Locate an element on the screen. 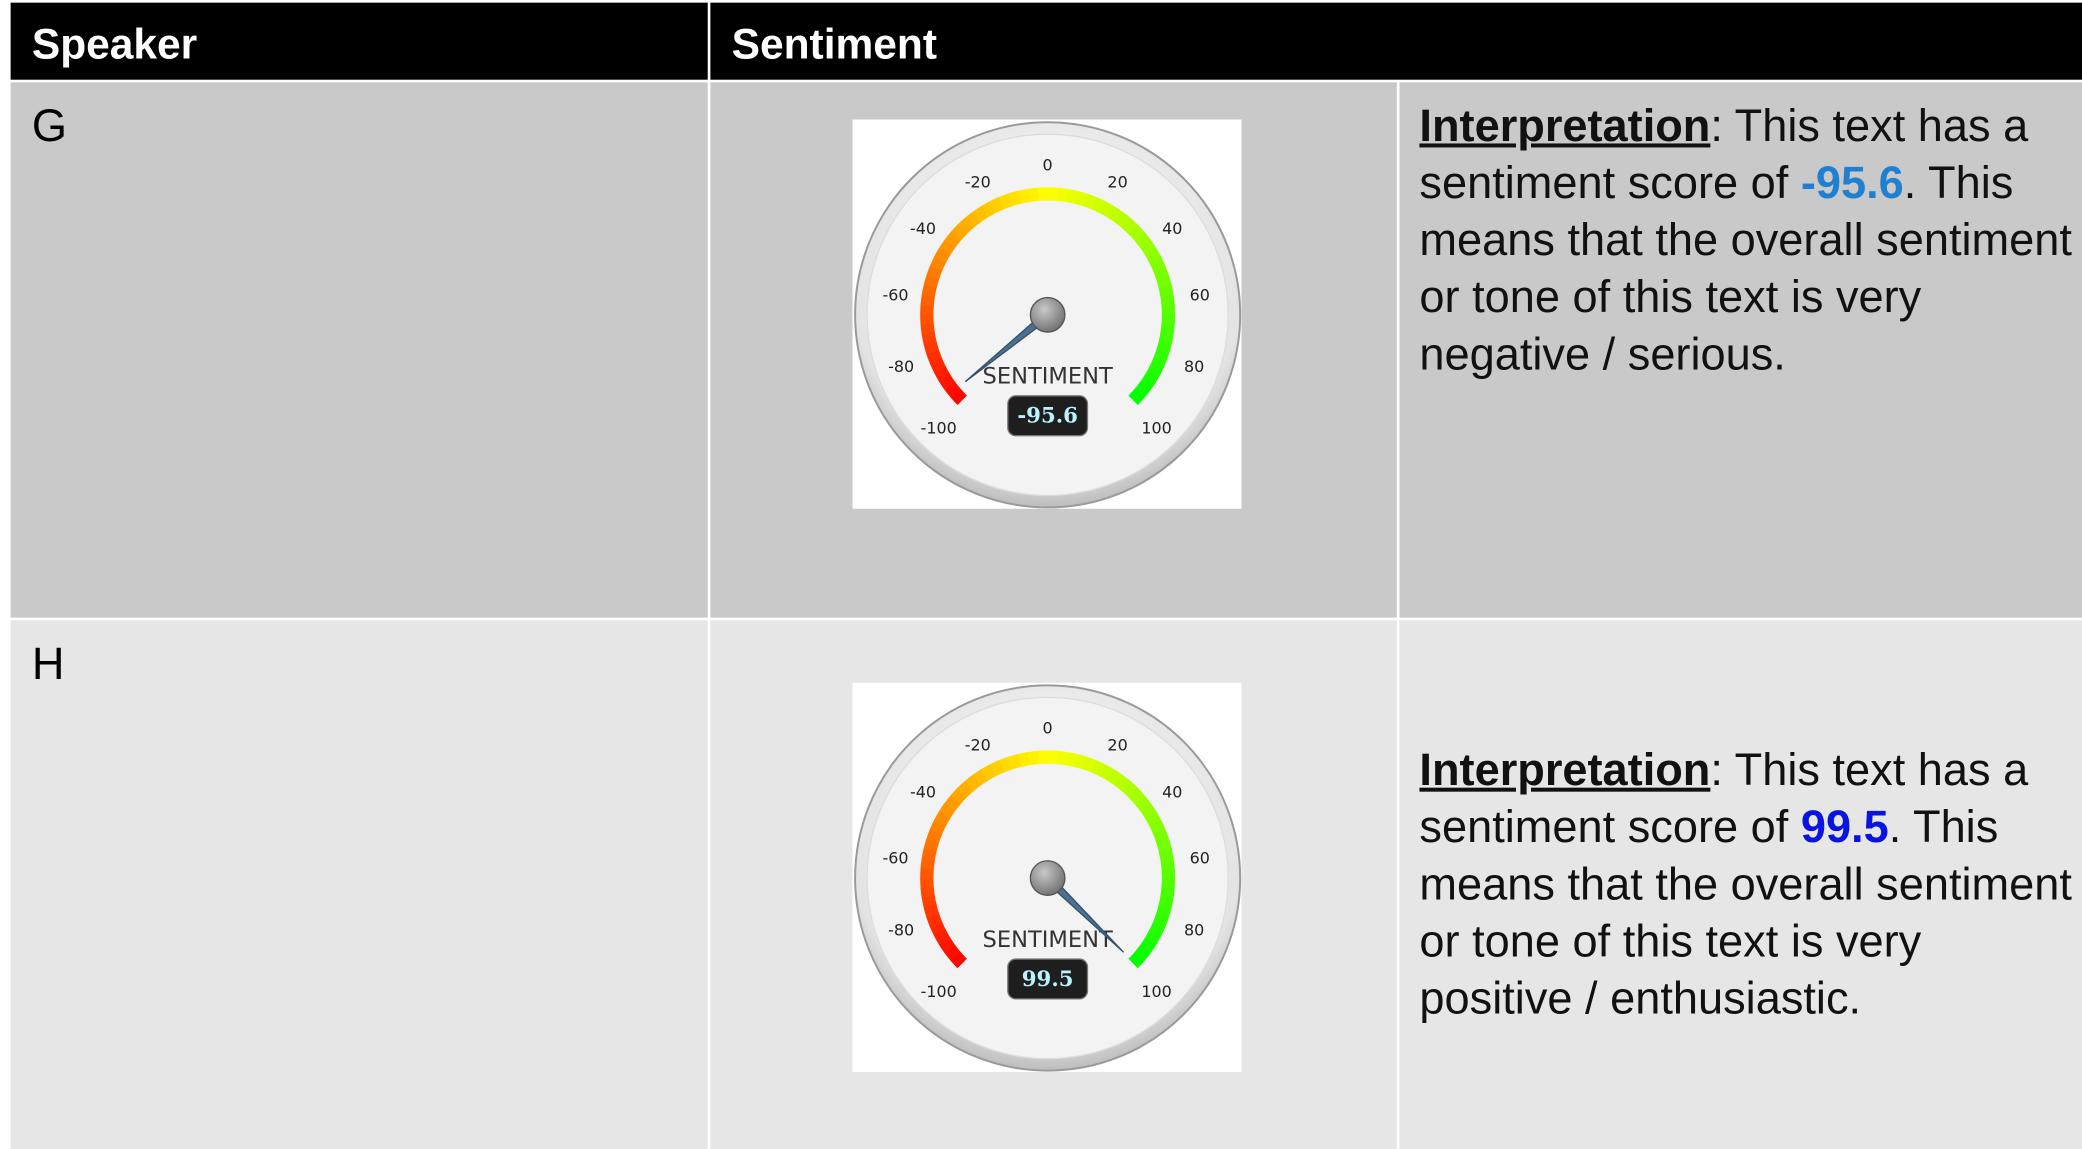 Image resolution: width=2082 pixels, height=1149 pixels. interpretation-heading: Interpretation is located at coordinates (1565, 769).